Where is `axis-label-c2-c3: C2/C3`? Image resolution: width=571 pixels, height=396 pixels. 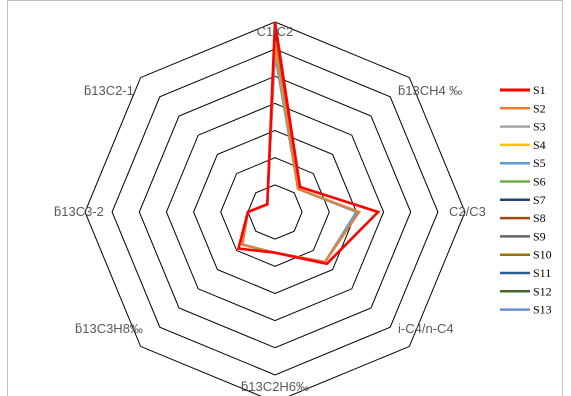
axis-label-c2-c3: C2/C3 is located at coordinates (467, 211).